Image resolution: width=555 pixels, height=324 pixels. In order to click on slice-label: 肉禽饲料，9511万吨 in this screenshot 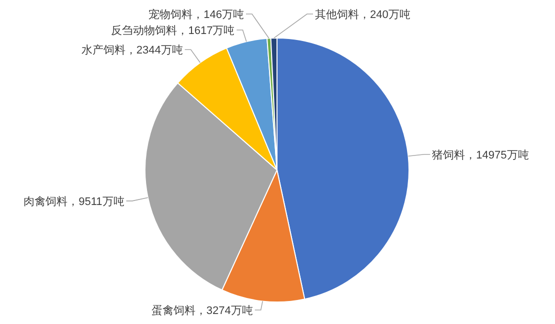, I will do `click(74, 201)`.